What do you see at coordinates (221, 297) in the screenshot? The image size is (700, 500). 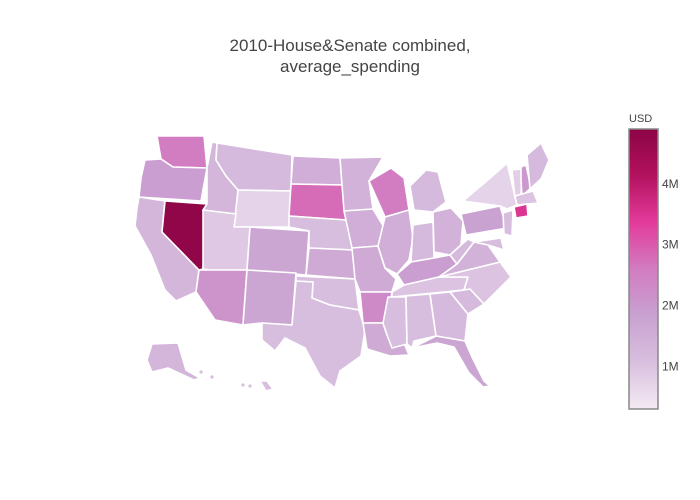 I see `state-arizona` at bounding box center [221, 297].